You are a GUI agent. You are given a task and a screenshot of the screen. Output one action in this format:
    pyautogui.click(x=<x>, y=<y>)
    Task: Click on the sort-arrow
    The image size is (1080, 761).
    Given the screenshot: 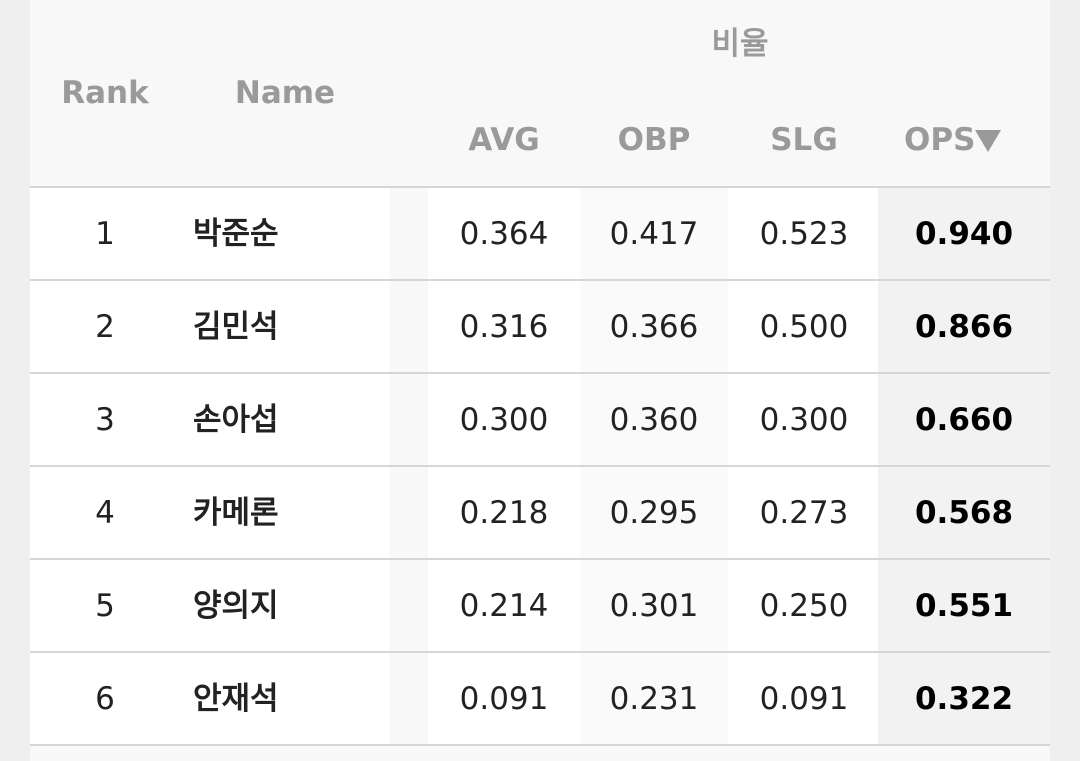 What is the action you would take?
    pyautogui.click(x=988, y=141)
    